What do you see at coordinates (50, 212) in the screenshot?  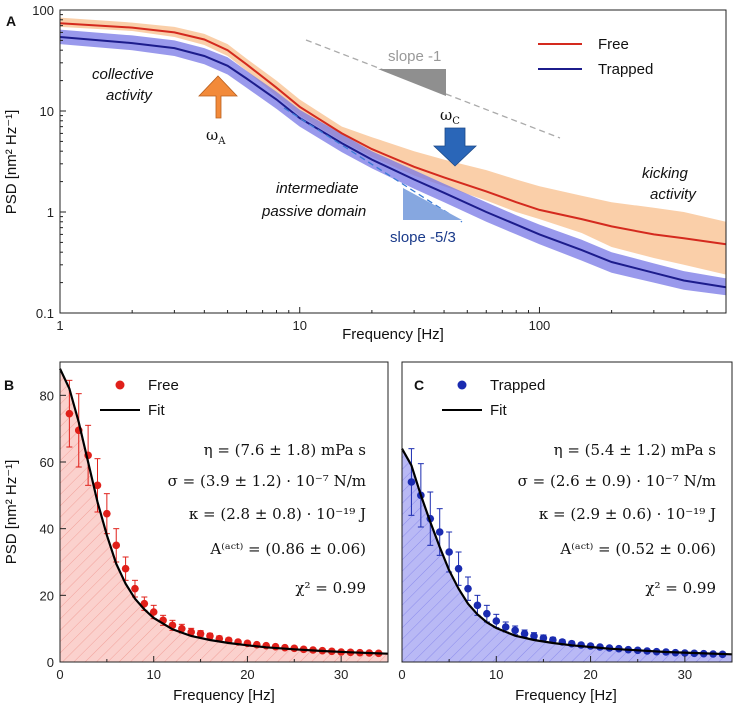 I see `y-tick-label-a: 1` at bounding box center [50, 212].